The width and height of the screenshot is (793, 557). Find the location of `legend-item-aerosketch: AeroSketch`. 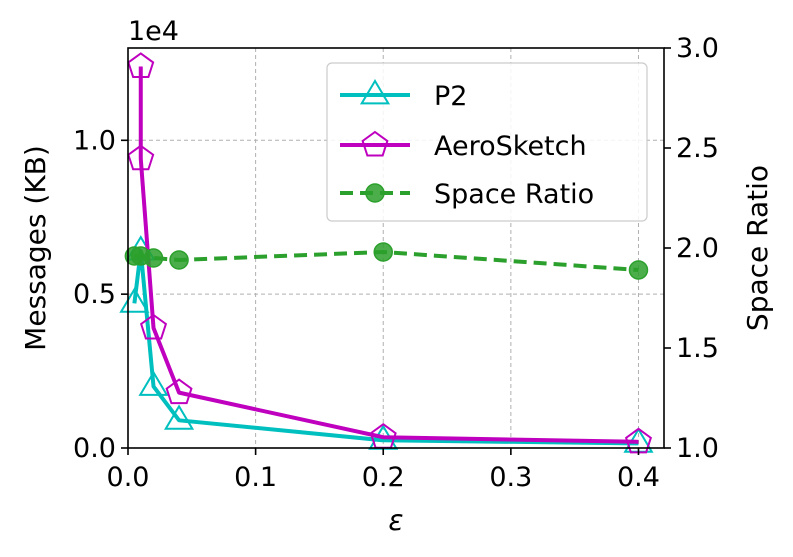

legend-item-aerosketch: AeroSketch is located at coordinates (463, 146).